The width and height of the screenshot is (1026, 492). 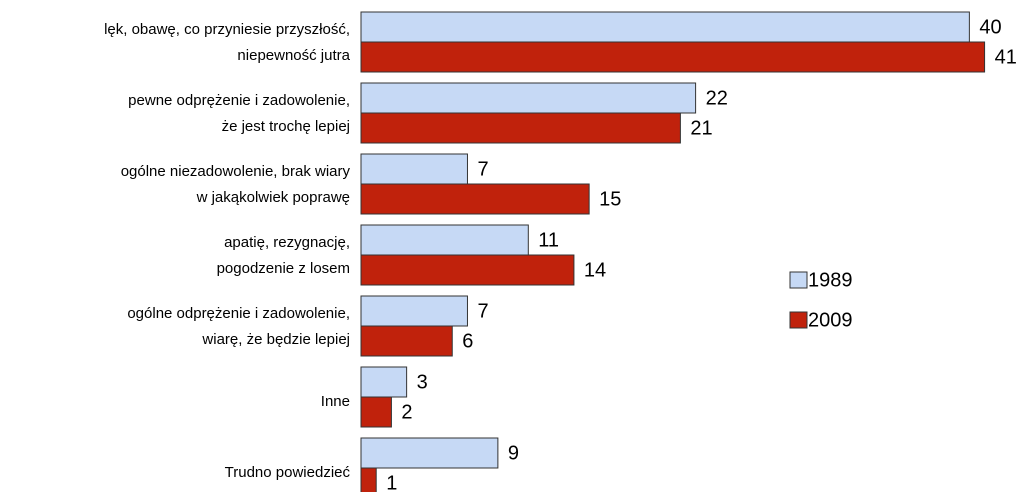 I want to click on category-label: apatię, rezygnację,, so click(x=287, y=242).